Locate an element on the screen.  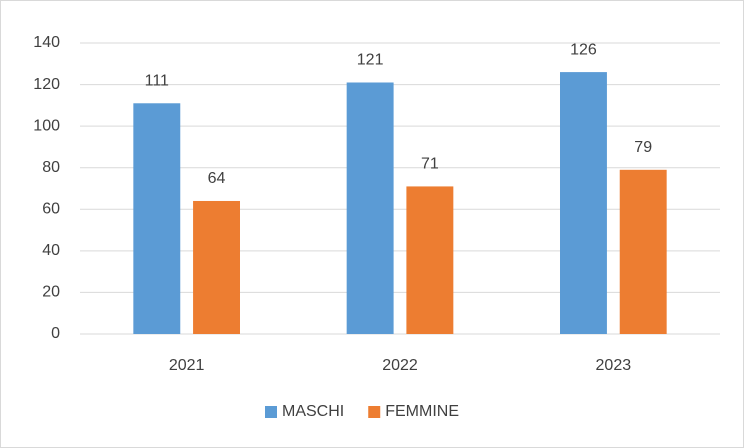
y-tick-label: 20 is located at coordinates (51, 292).